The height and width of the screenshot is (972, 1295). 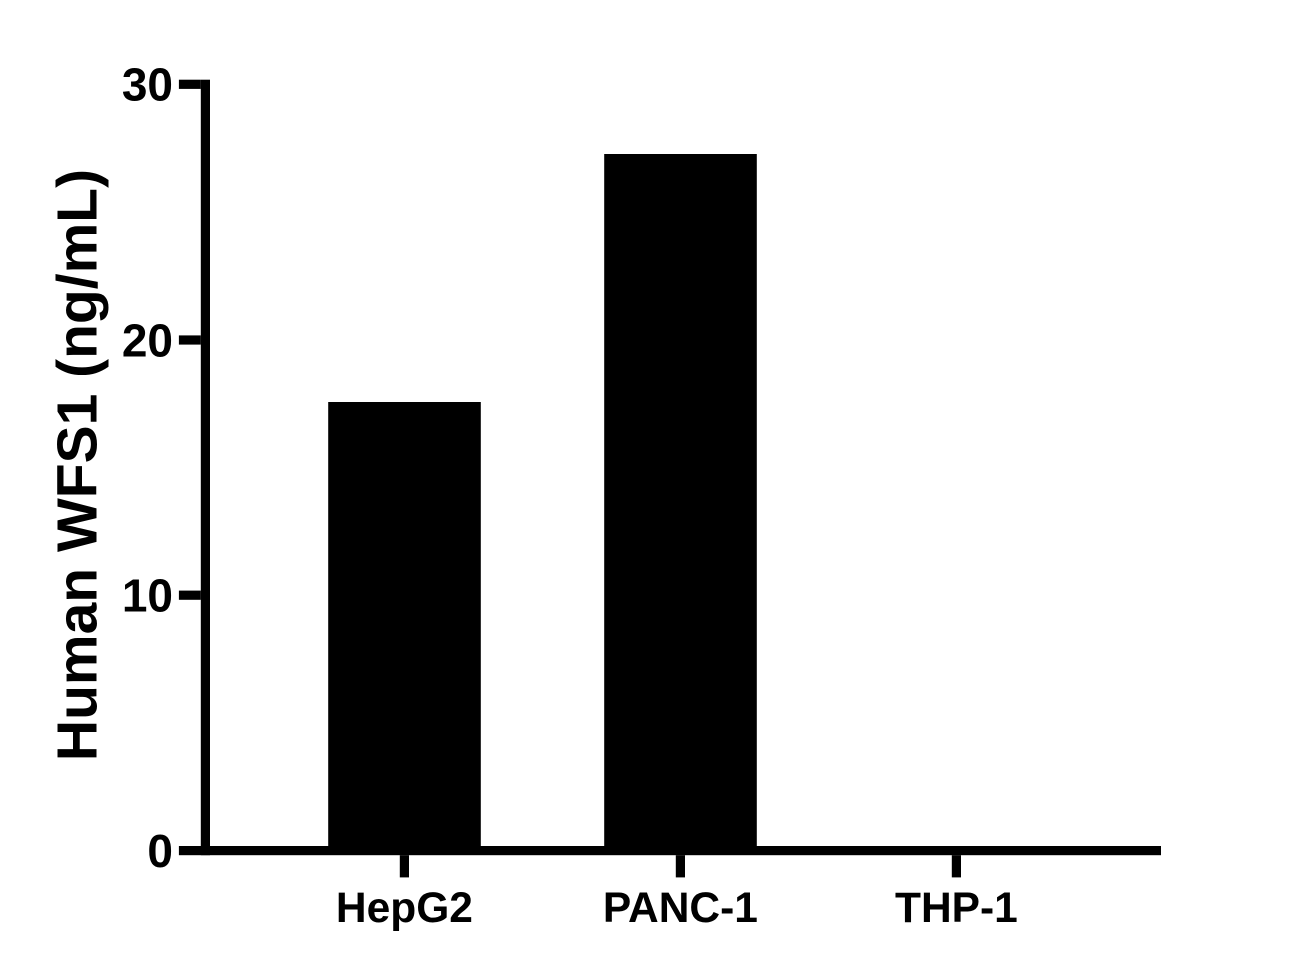 I want to click on svg-text: 0, so click(x=160, y=851).